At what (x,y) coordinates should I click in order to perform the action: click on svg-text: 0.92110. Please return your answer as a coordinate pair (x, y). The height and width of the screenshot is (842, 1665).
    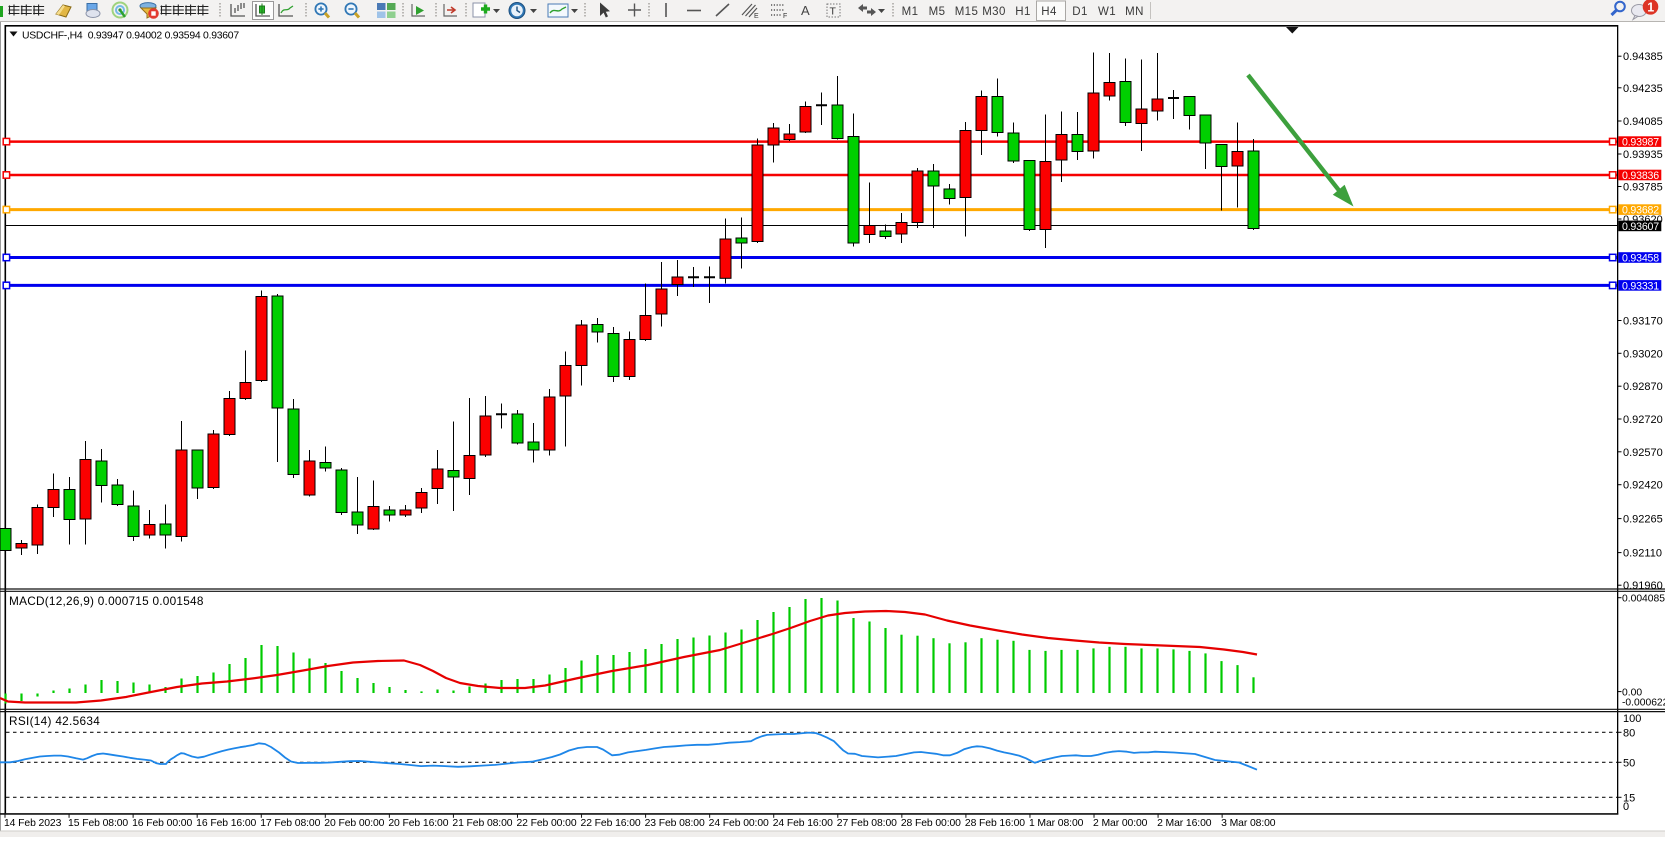
    Looking at the image, I should click on (1642, 554).